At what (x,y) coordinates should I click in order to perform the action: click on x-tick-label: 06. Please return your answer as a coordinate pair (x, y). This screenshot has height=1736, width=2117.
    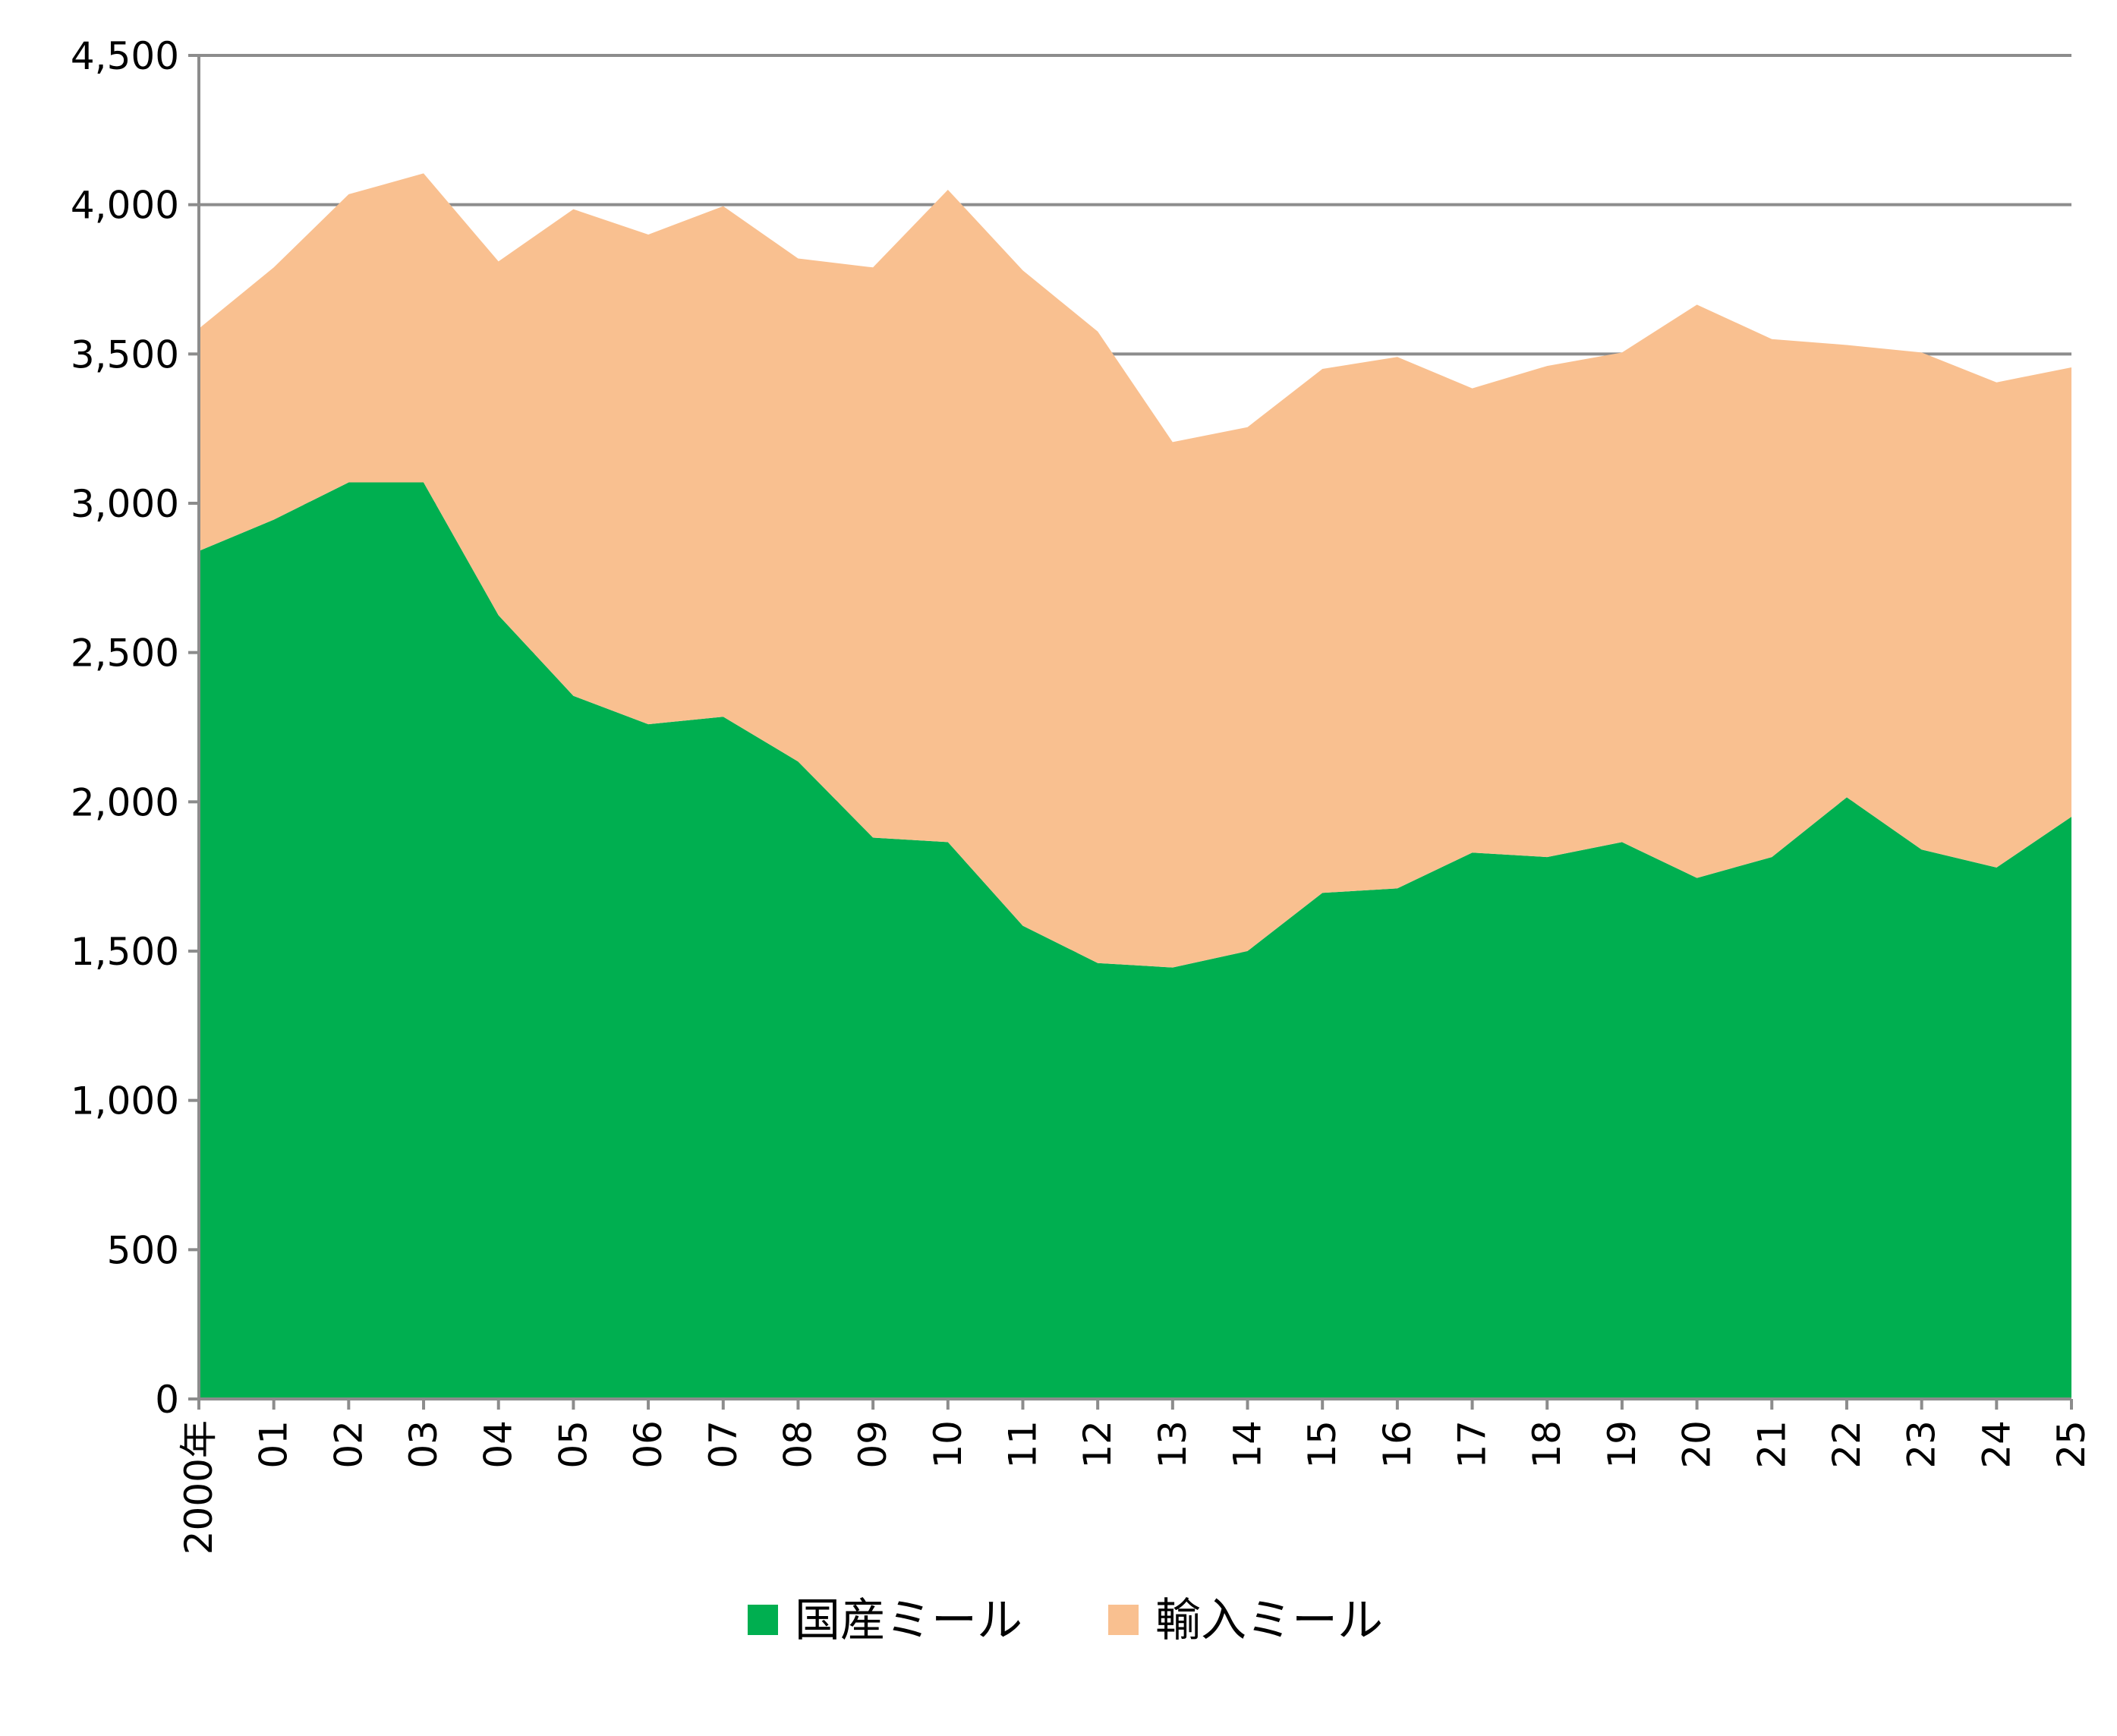
    Looking at the image, I should click on (648, 1444).